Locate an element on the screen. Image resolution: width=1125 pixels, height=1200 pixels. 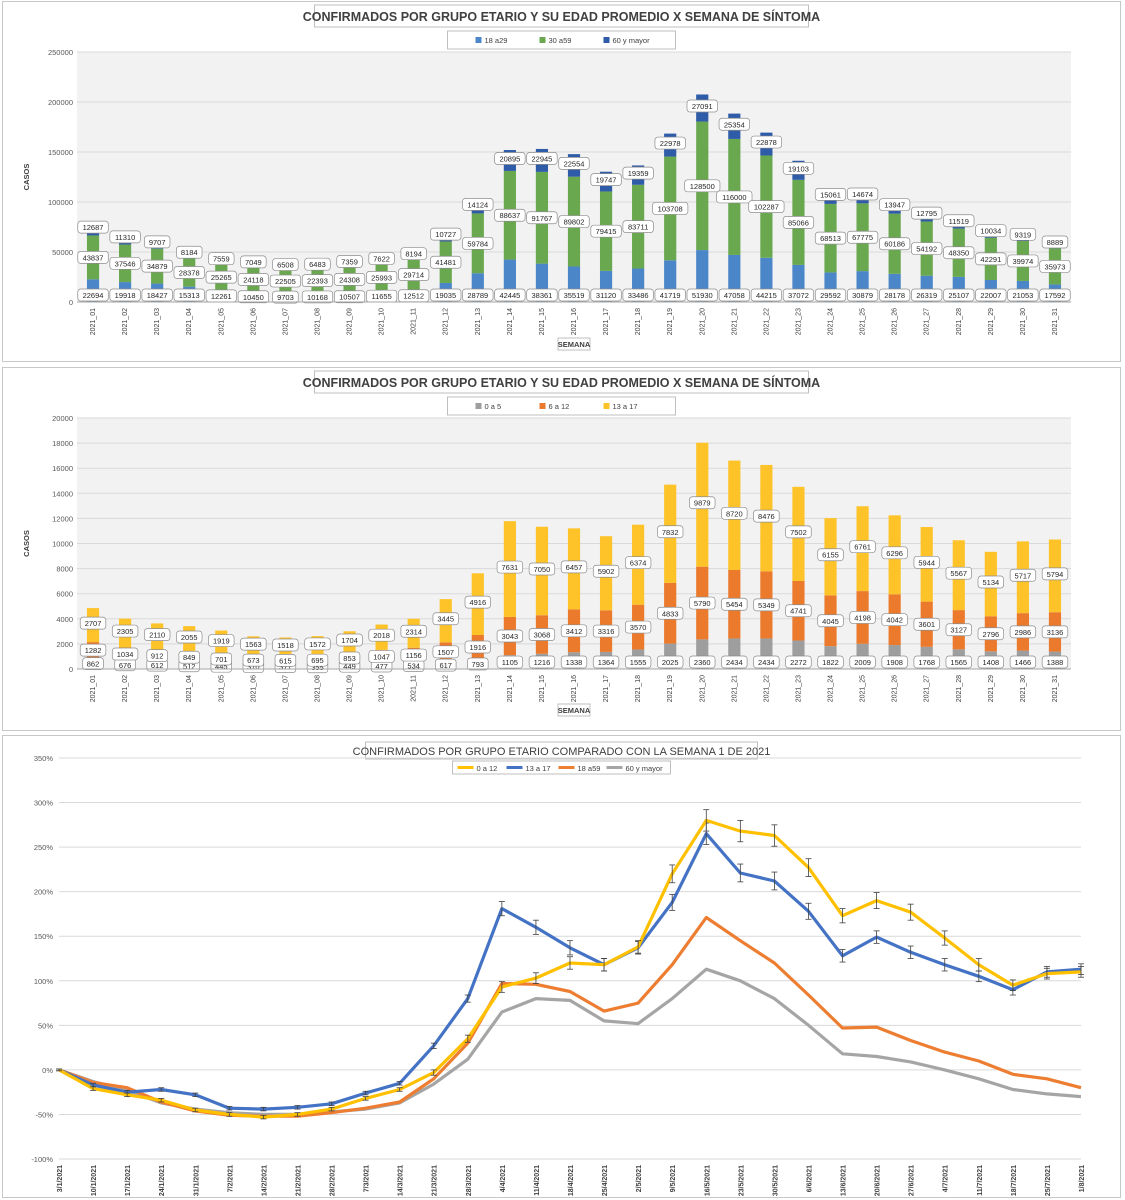
data-label: 8889 is located at coordinates (1055, 242).